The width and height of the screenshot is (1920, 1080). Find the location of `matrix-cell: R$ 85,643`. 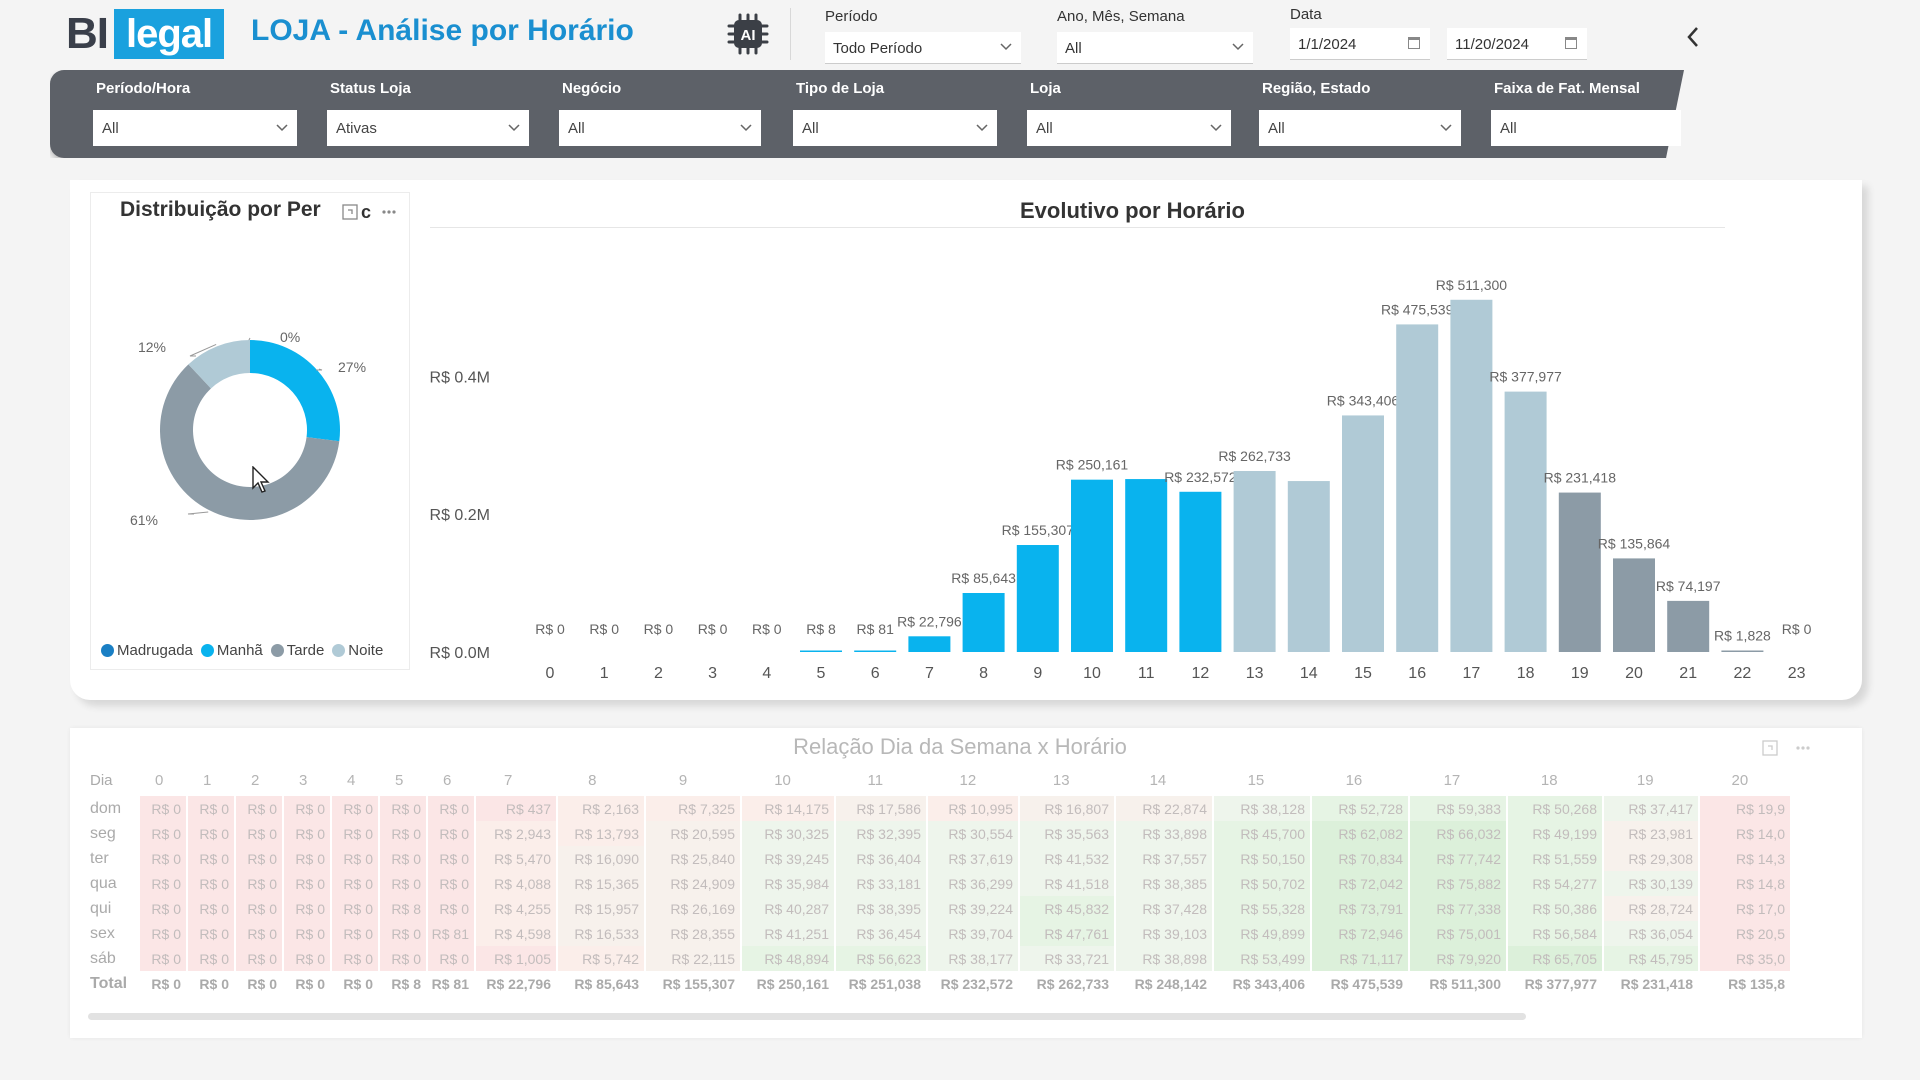

matrix-cell: R$ 85,643 is located at coordinates (606, 984).